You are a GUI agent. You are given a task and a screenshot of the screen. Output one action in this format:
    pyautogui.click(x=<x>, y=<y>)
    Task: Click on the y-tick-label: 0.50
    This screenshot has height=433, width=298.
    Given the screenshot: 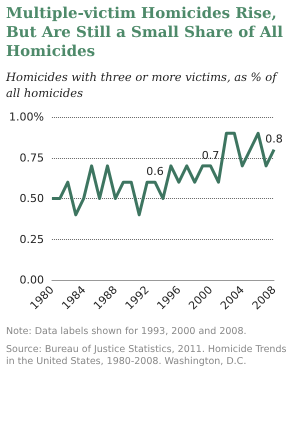 What is the action you would take?
    pyautogui.click(x=31, y=198)
    